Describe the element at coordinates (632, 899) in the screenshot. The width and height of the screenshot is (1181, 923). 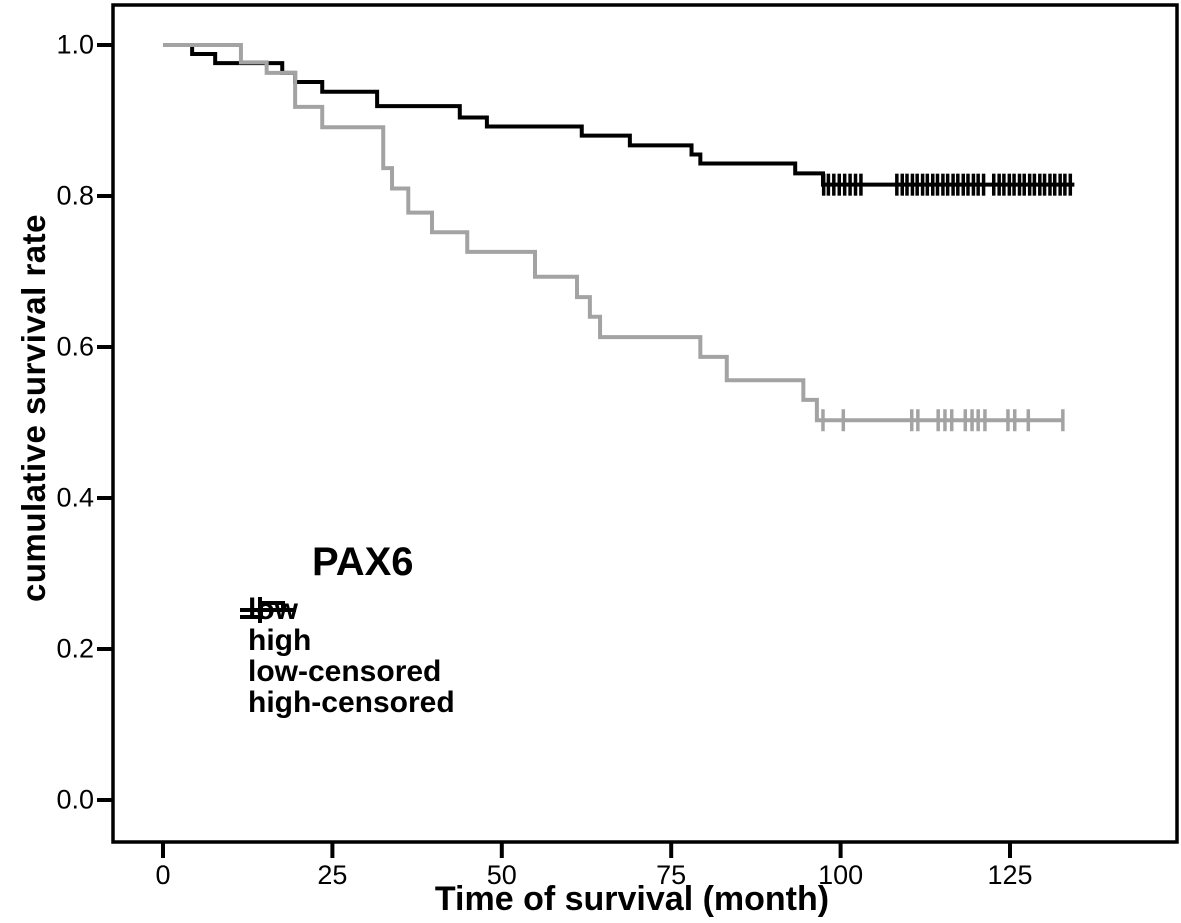
I see `x-axis-title: Time of survival (month)` at that location.